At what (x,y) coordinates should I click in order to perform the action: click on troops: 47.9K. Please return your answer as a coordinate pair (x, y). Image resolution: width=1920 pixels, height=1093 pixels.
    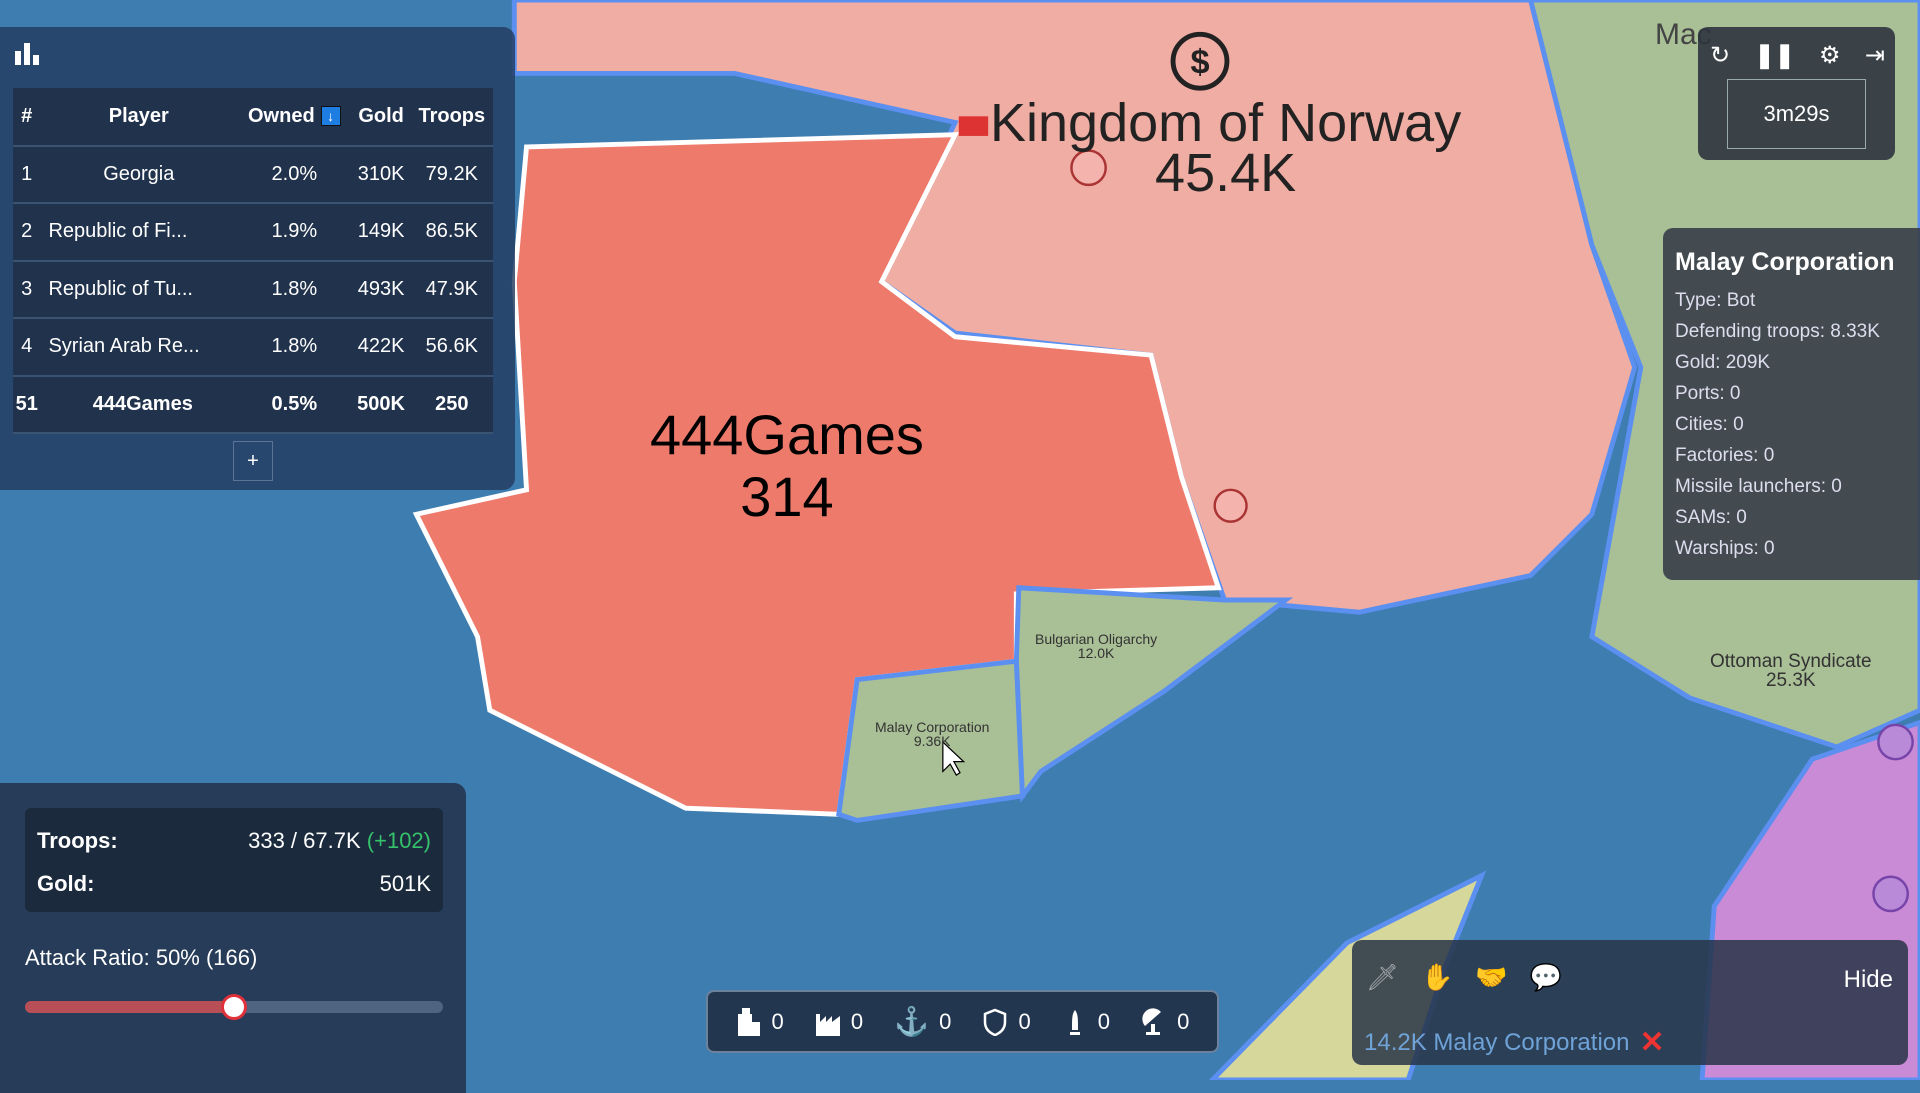
    Looking at the image, I should click on (451, 289).